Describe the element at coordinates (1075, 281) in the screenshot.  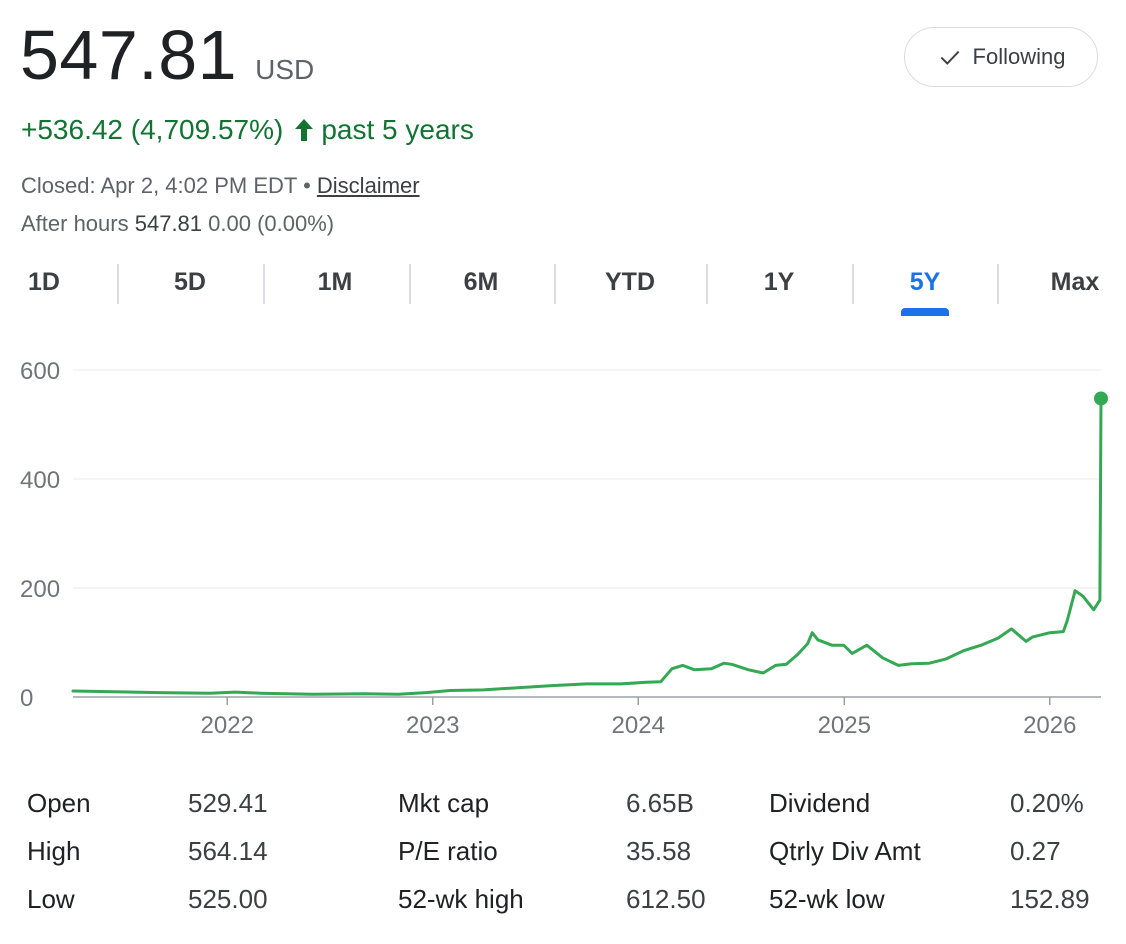
I see `tab-max: Max` at that location.